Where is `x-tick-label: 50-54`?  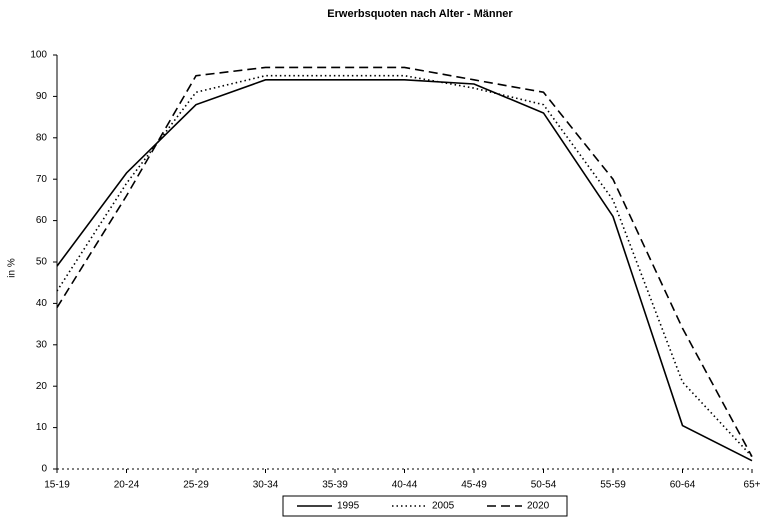
x-tick-label: 50-54 is located at coordinates (544, 485).